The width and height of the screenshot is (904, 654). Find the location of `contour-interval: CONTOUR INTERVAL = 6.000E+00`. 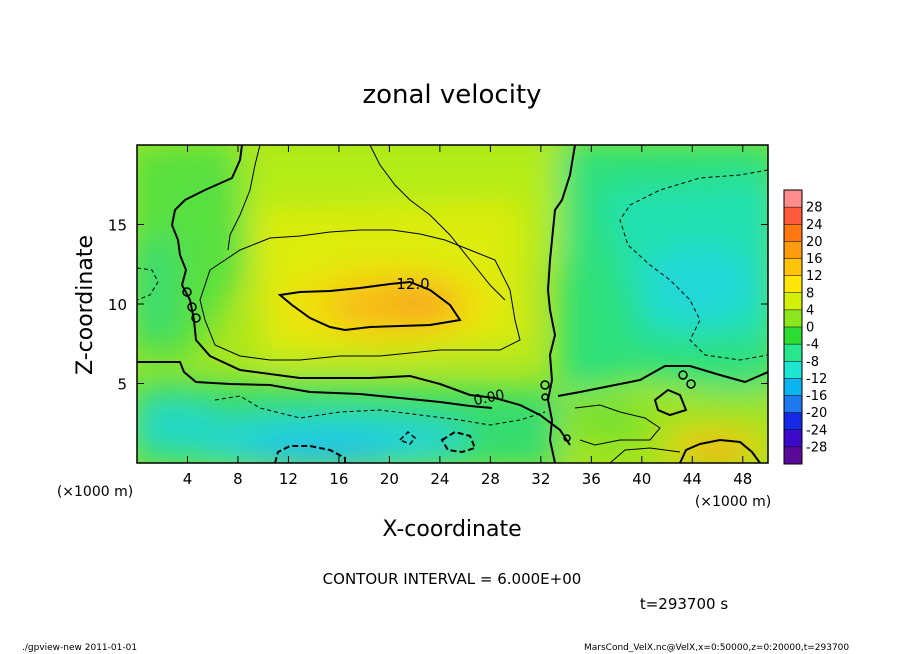

contour-interval: CONTOUR INTERVAL = 6.000E+00 is located at coordinates (452, 579).